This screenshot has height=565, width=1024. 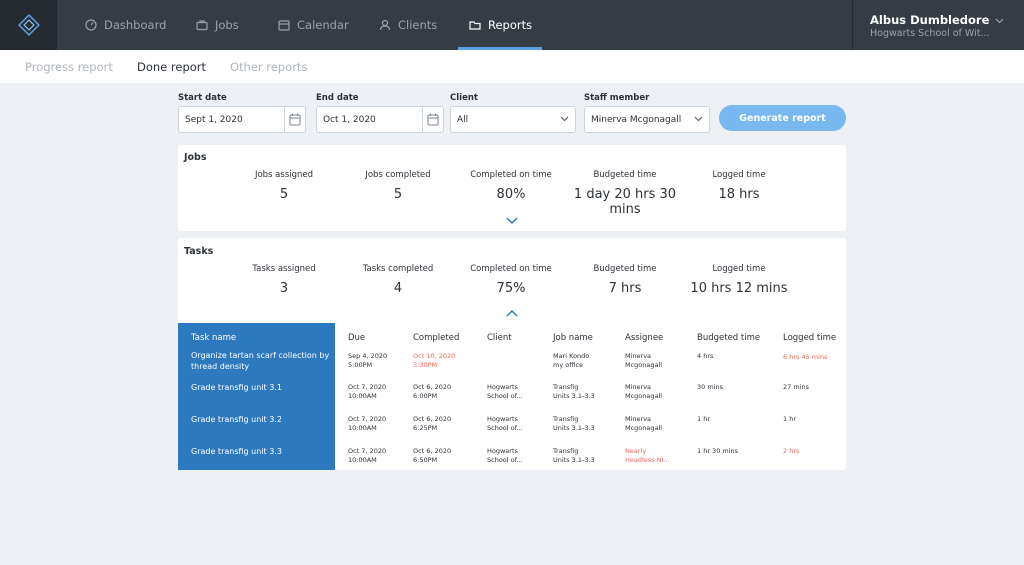 What do you see at coordinates (337, 98) in the screenshot?
I see `end-date-label: End date` at bounding box center [337, 98].